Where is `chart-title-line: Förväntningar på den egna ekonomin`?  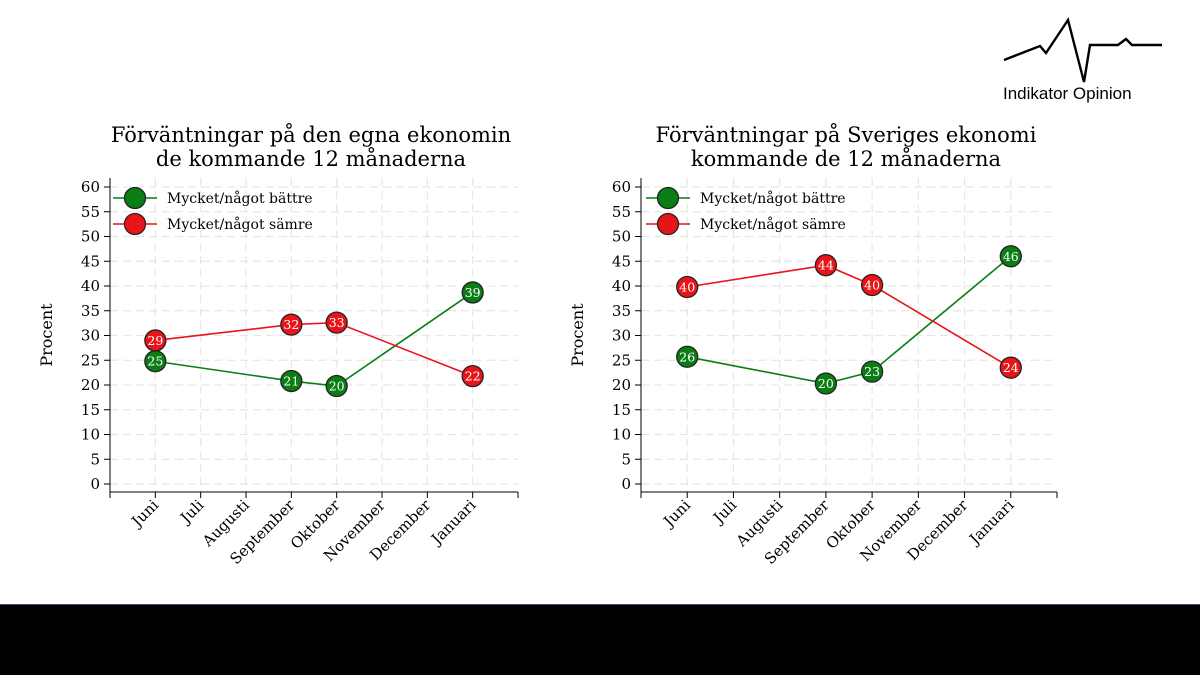 chart-title-line: Förväntningar på den egna ekonomin is located at coordinates (311, 135).